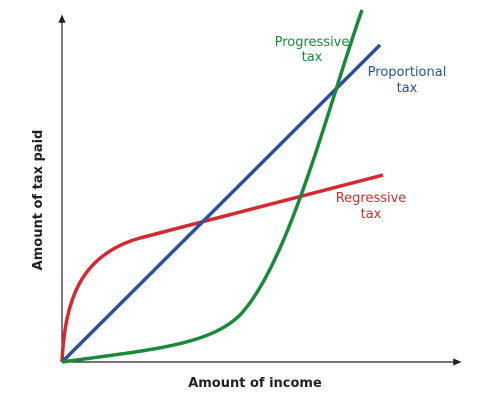 This screenshot has width=496, height=400. I want to click on y-axis-label: Amount of tax paid, so click(38, 200).